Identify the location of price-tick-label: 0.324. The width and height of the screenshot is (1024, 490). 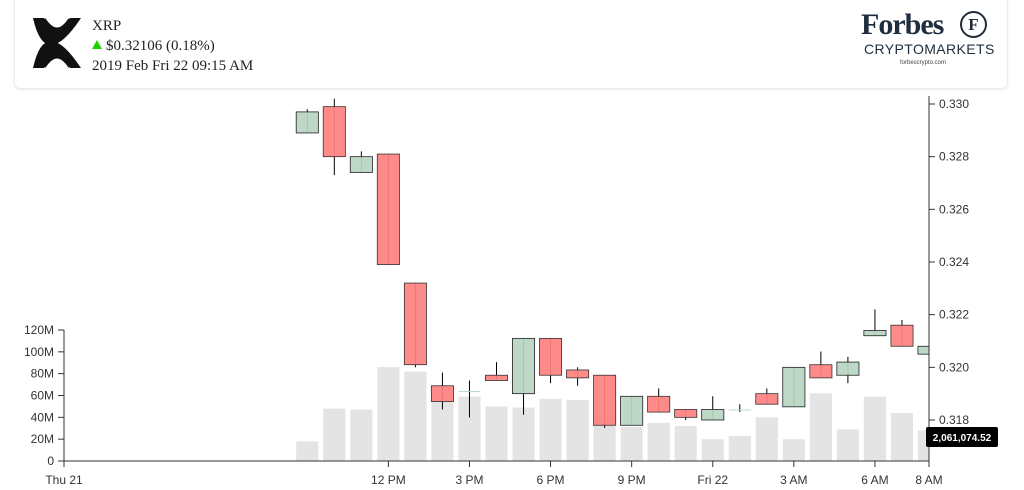
(954, 262).